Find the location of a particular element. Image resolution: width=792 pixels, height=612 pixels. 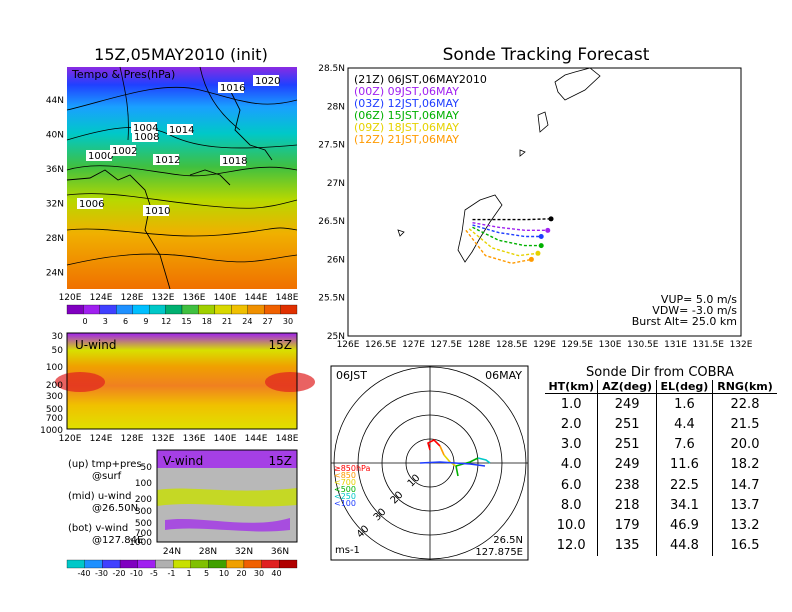

track-param: VDW= -3.0 m/s is located at coordinates (694, 310).